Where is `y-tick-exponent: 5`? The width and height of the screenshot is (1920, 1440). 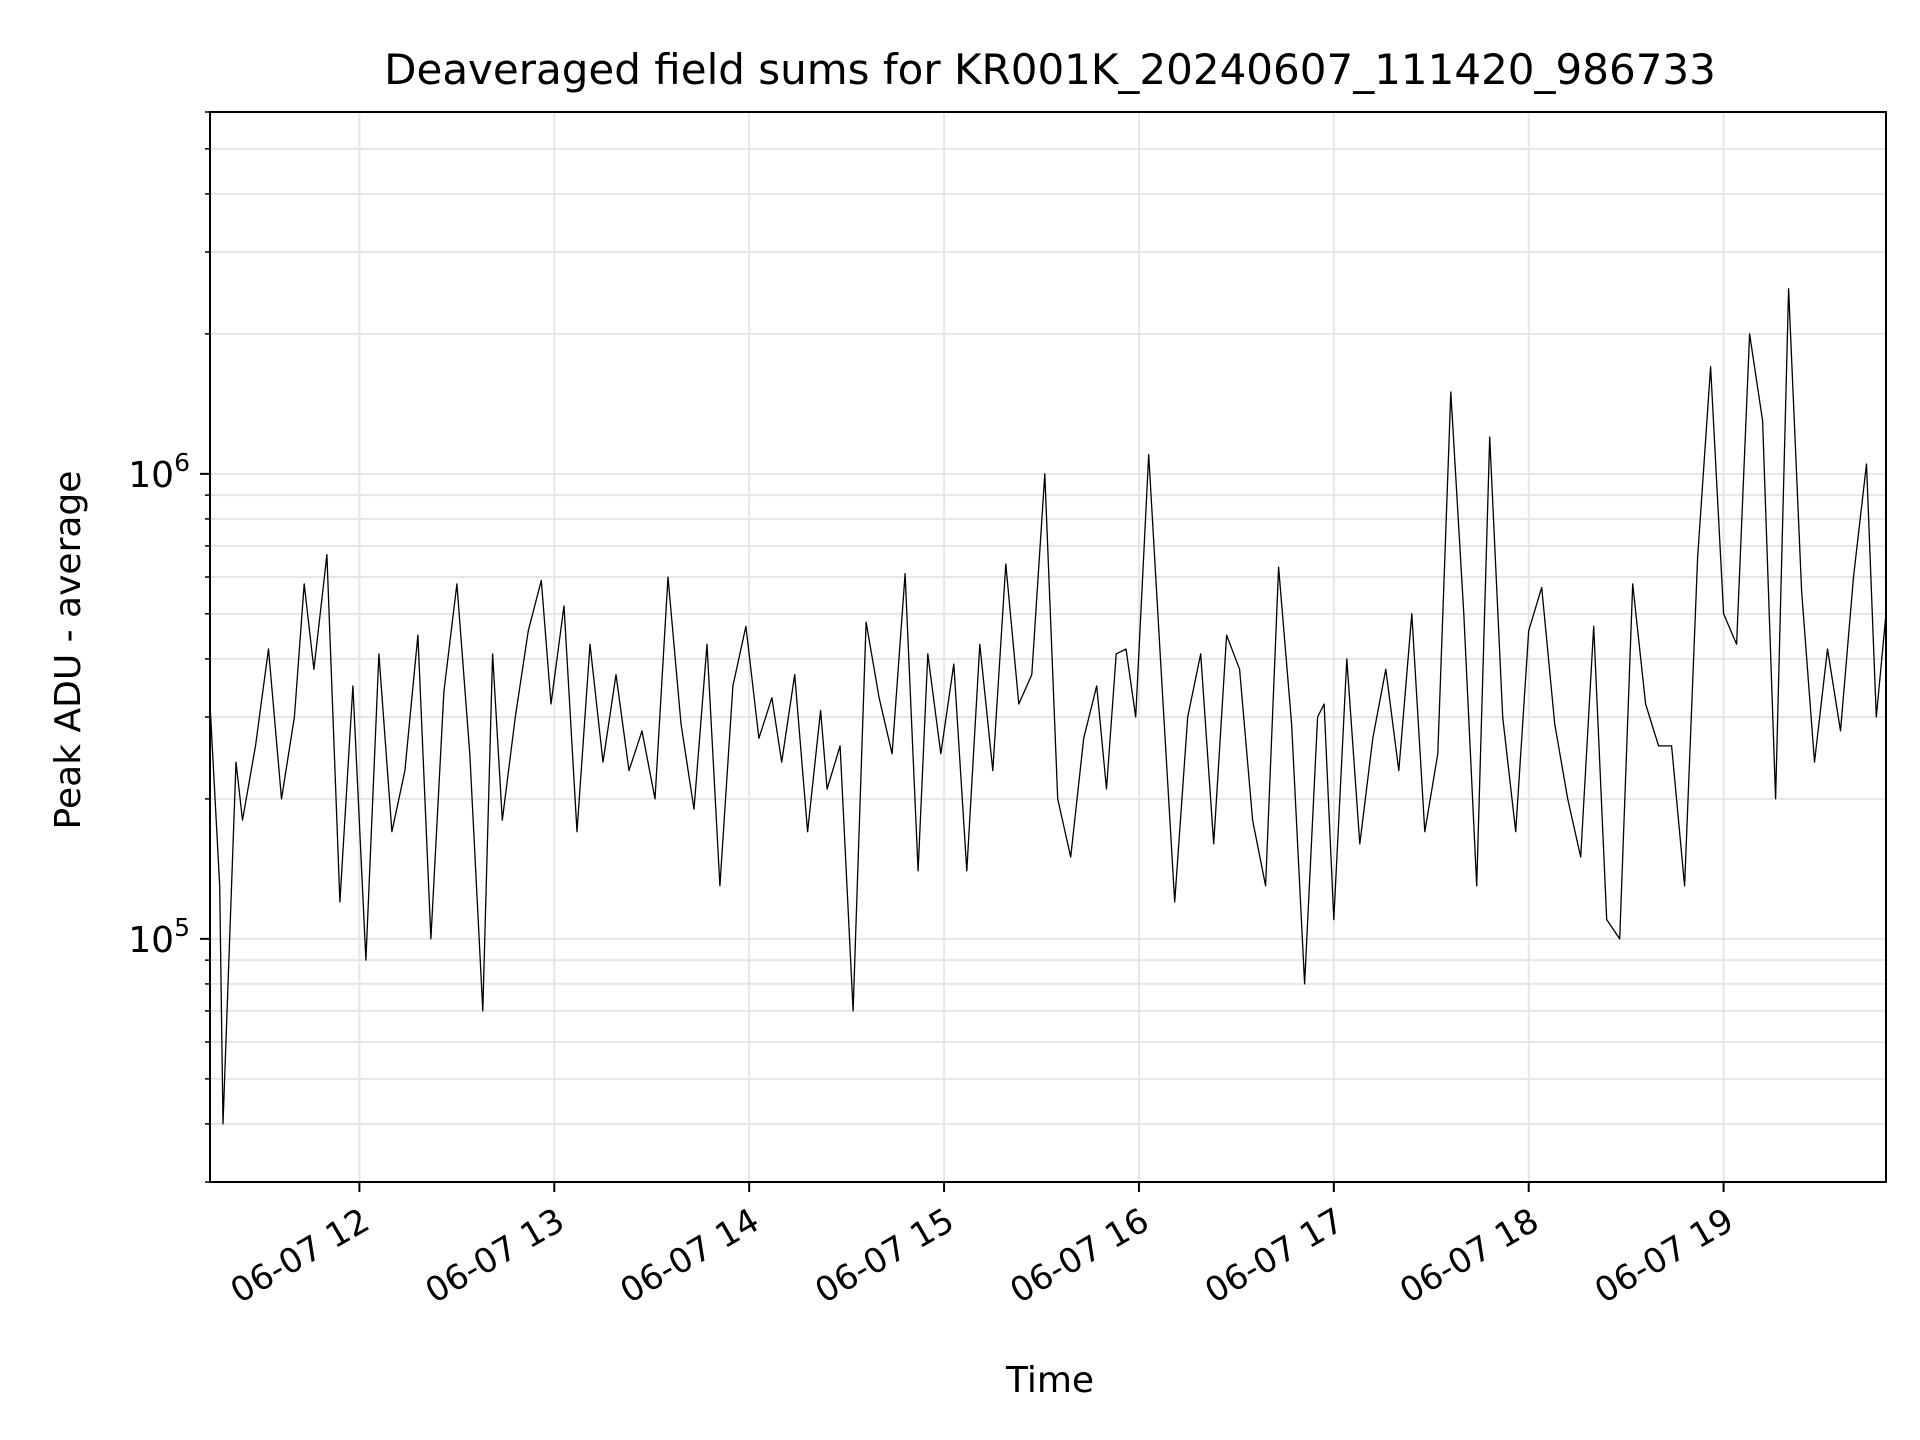
y-tick-exponent: 5 is located at coordinates (182, 927).